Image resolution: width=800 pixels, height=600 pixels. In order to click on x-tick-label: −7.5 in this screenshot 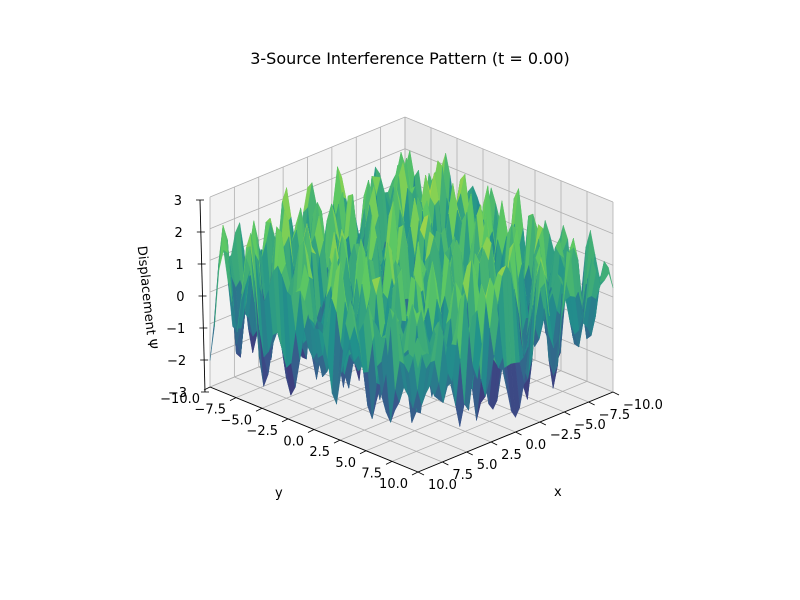, I will do `click(615, 415)`.